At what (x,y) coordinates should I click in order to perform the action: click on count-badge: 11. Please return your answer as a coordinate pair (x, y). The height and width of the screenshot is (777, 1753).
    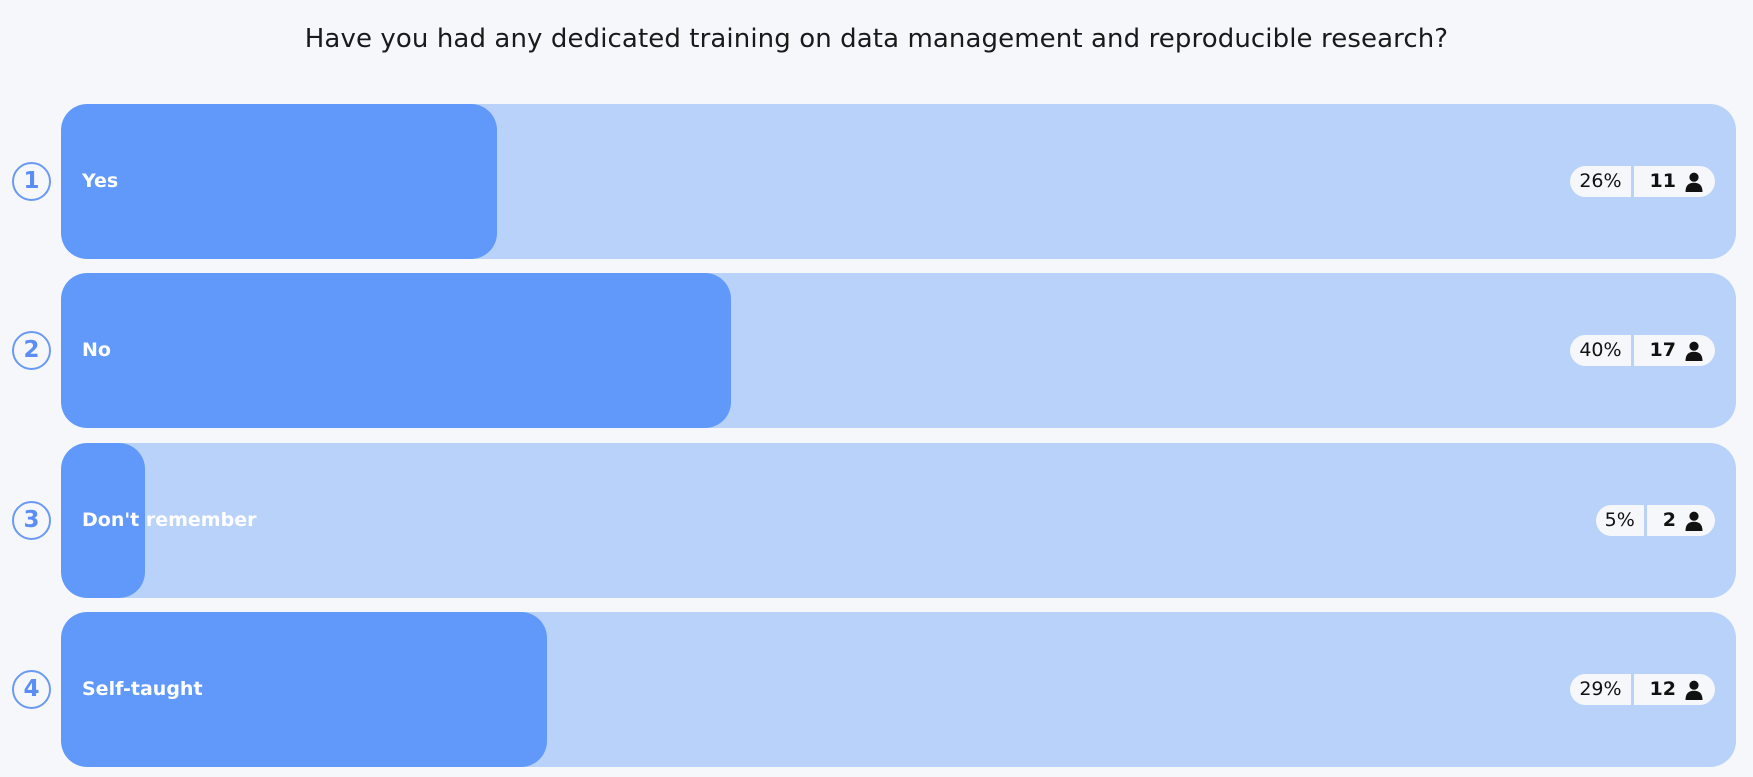
    Looking at the image, I should click on (1674, 181).